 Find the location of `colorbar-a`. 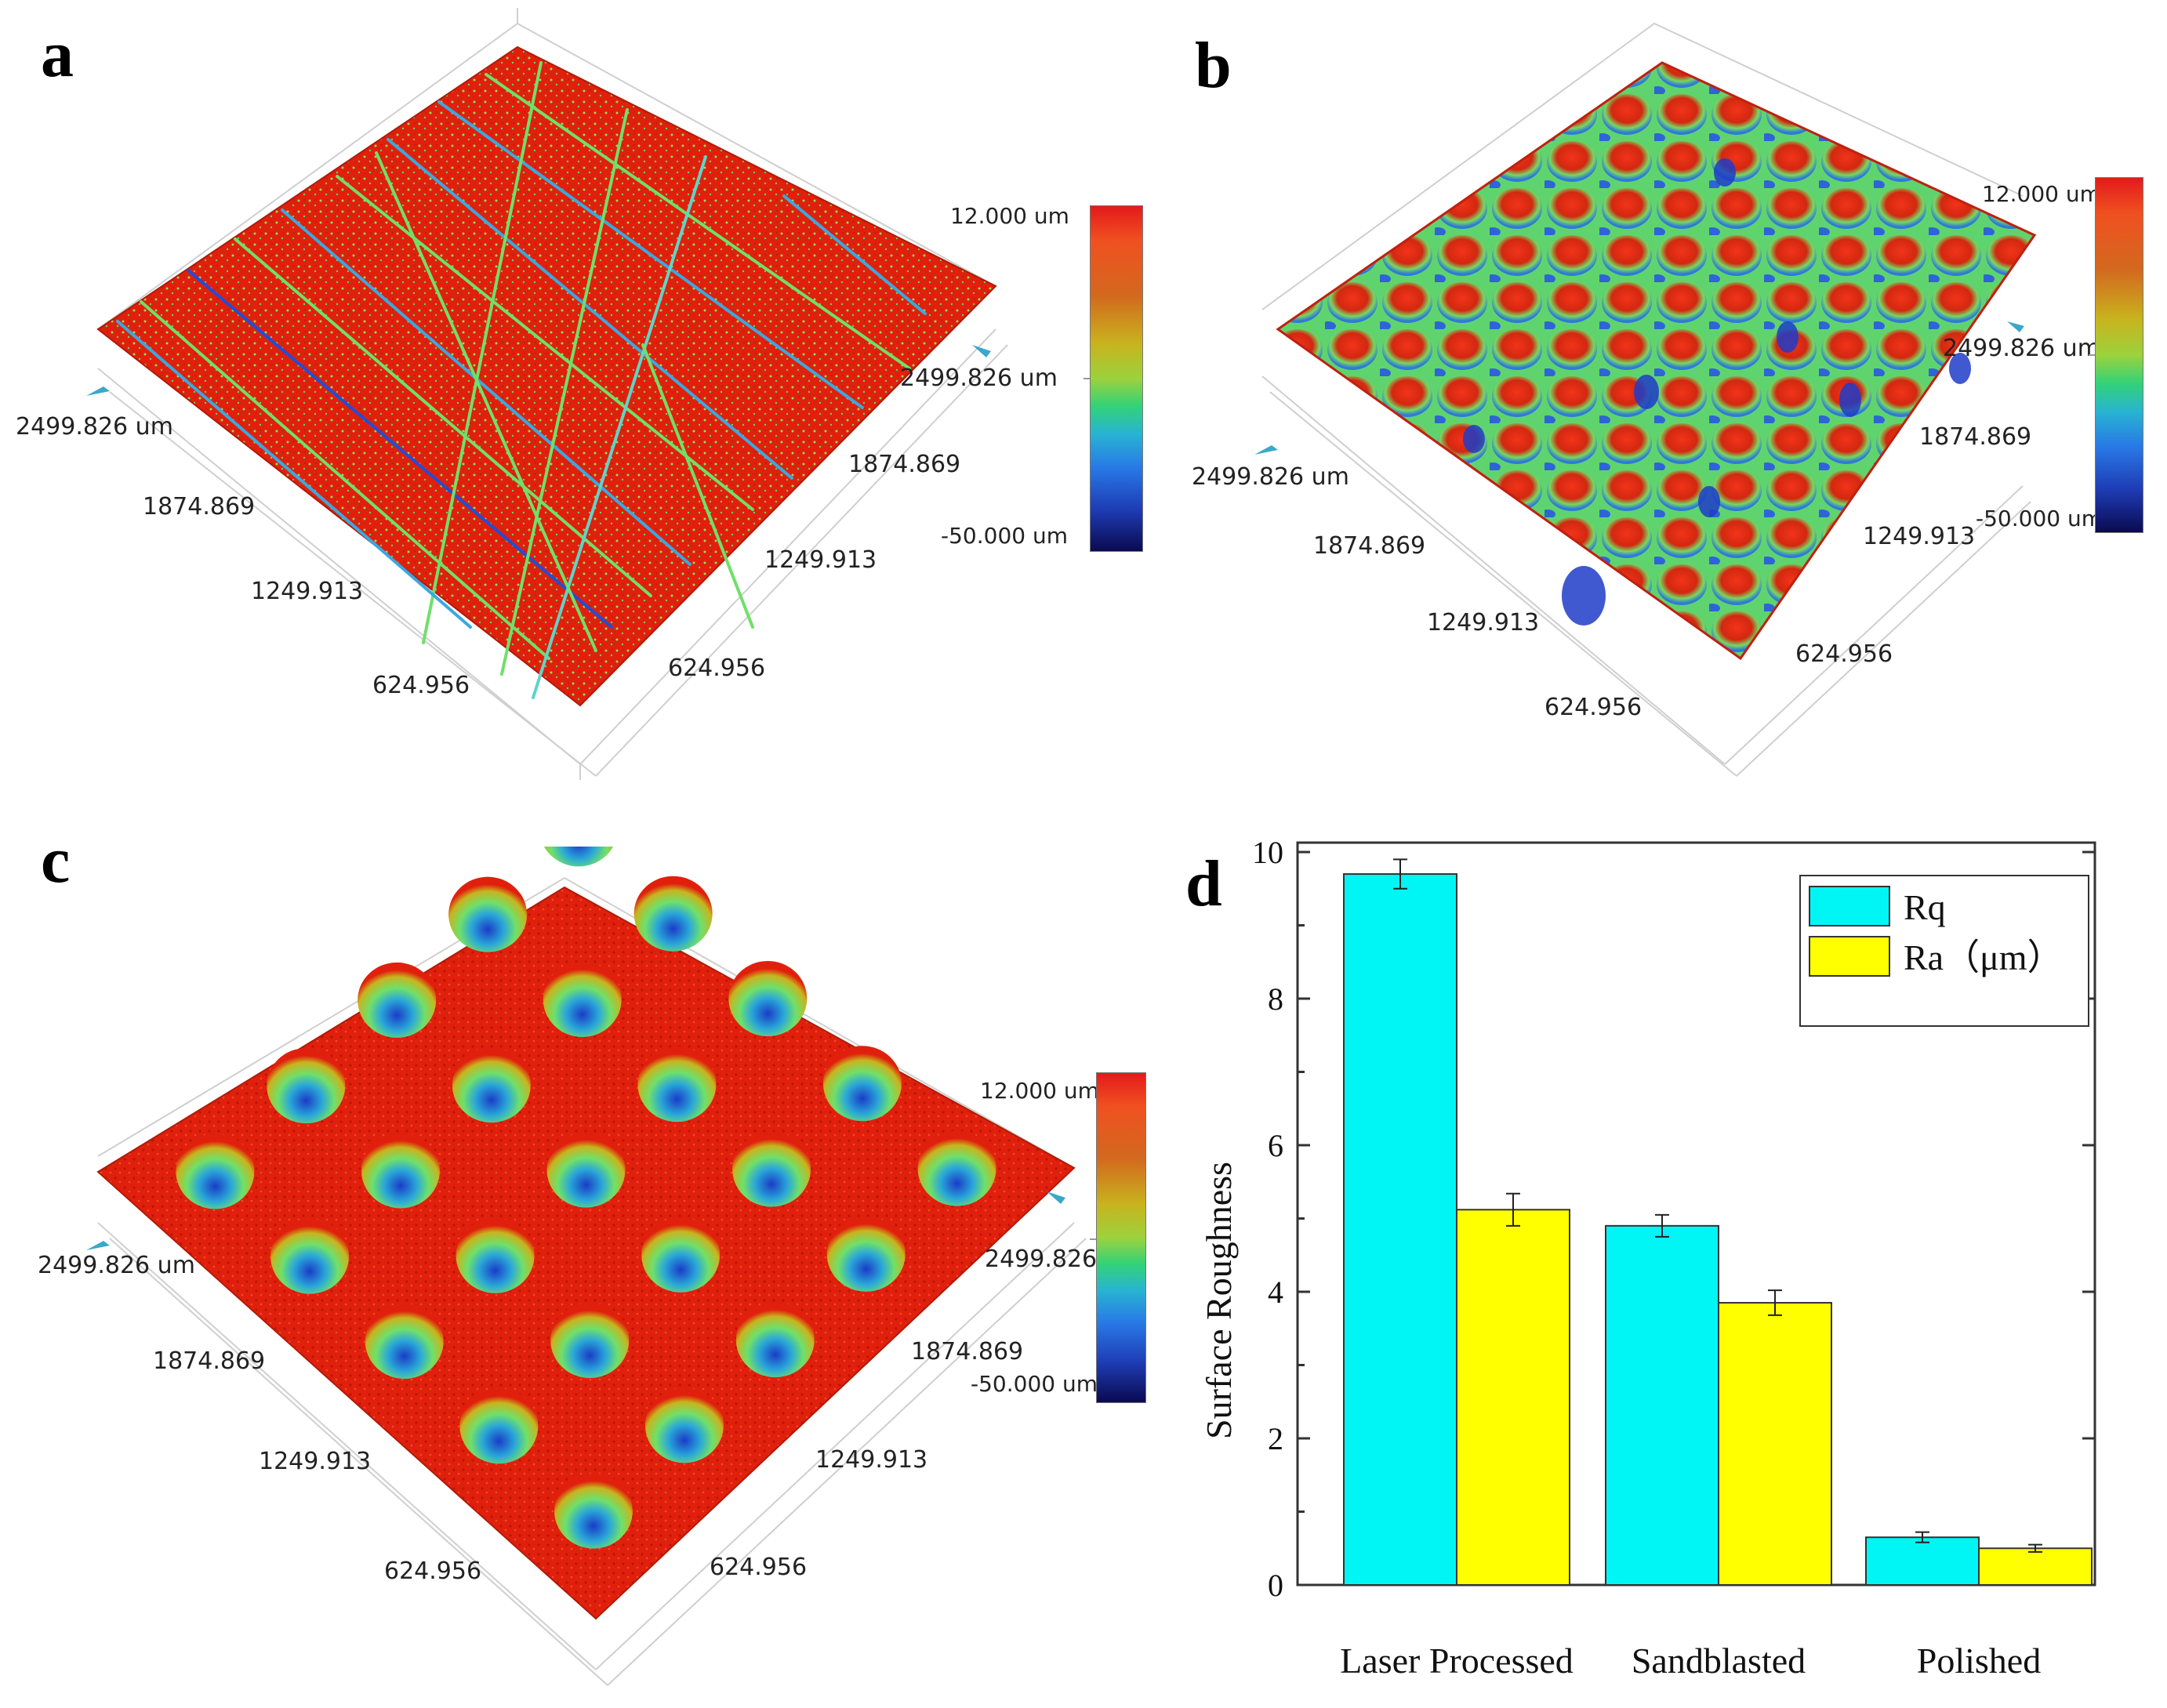

colorbar-a is located at coordinates (1117, 378).